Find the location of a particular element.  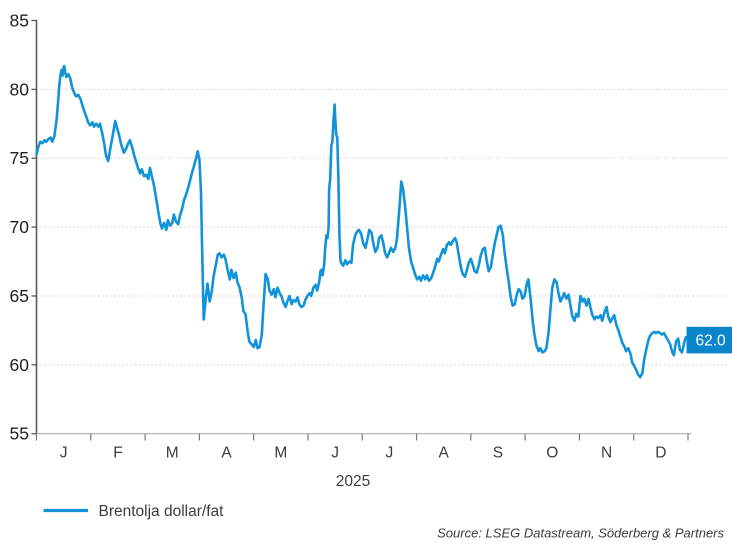

x-month-label: N is located at coordinates (606, 453).